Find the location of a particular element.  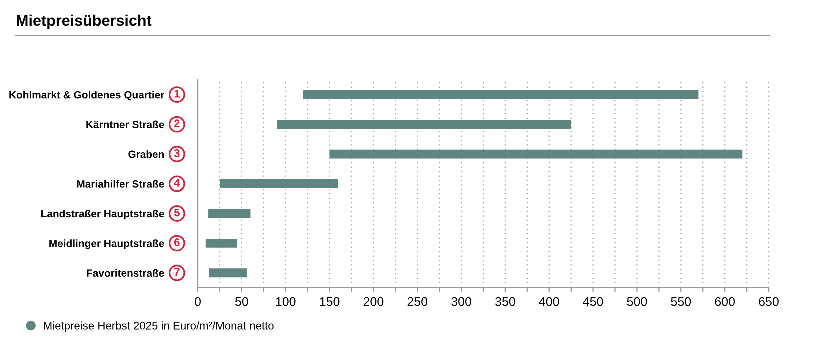

y-tick-label: Meidlinger Hauptstraße is located at coordinates (107, 245).